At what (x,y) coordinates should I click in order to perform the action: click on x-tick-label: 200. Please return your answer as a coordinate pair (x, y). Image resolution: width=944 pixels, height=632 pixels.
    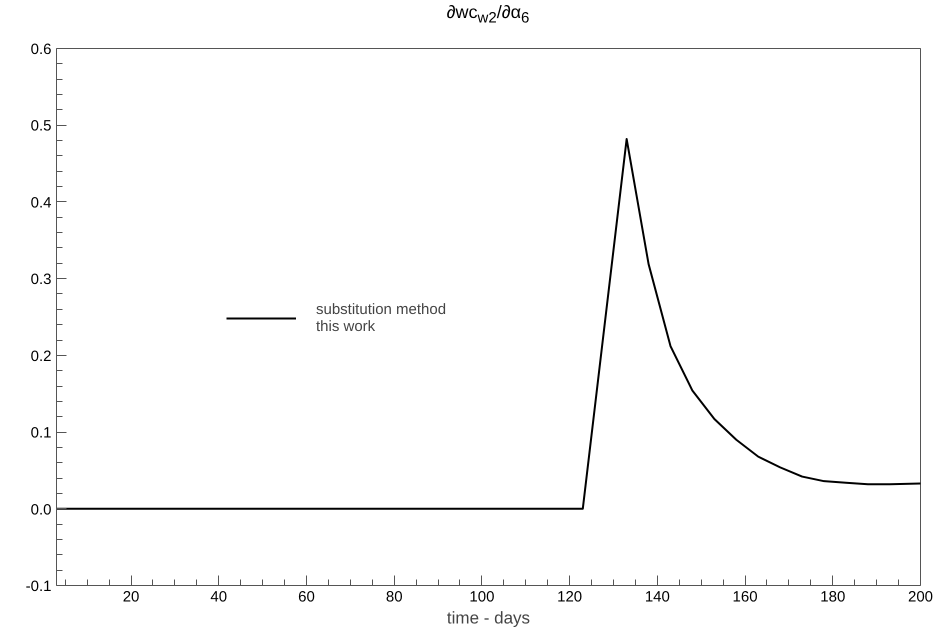
    Looking at the image, I should click on (921, 597).